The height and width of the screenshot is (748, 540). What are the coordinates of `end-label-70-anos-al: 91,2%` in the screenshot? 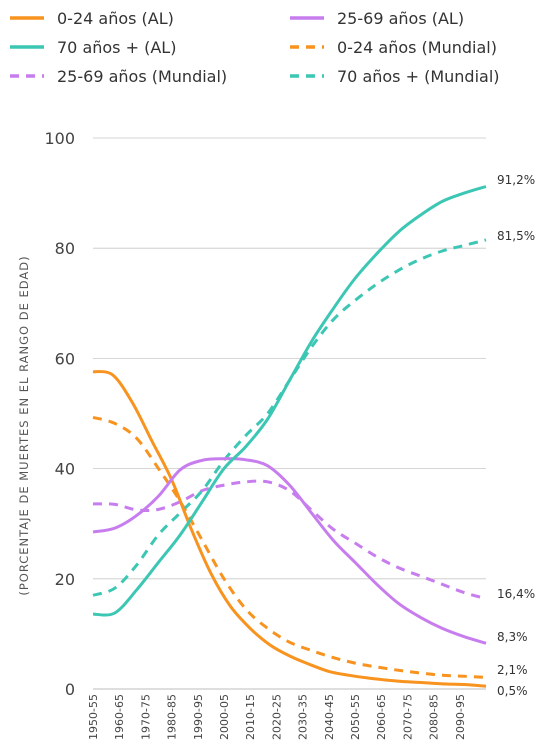 It's located at (516, 180).